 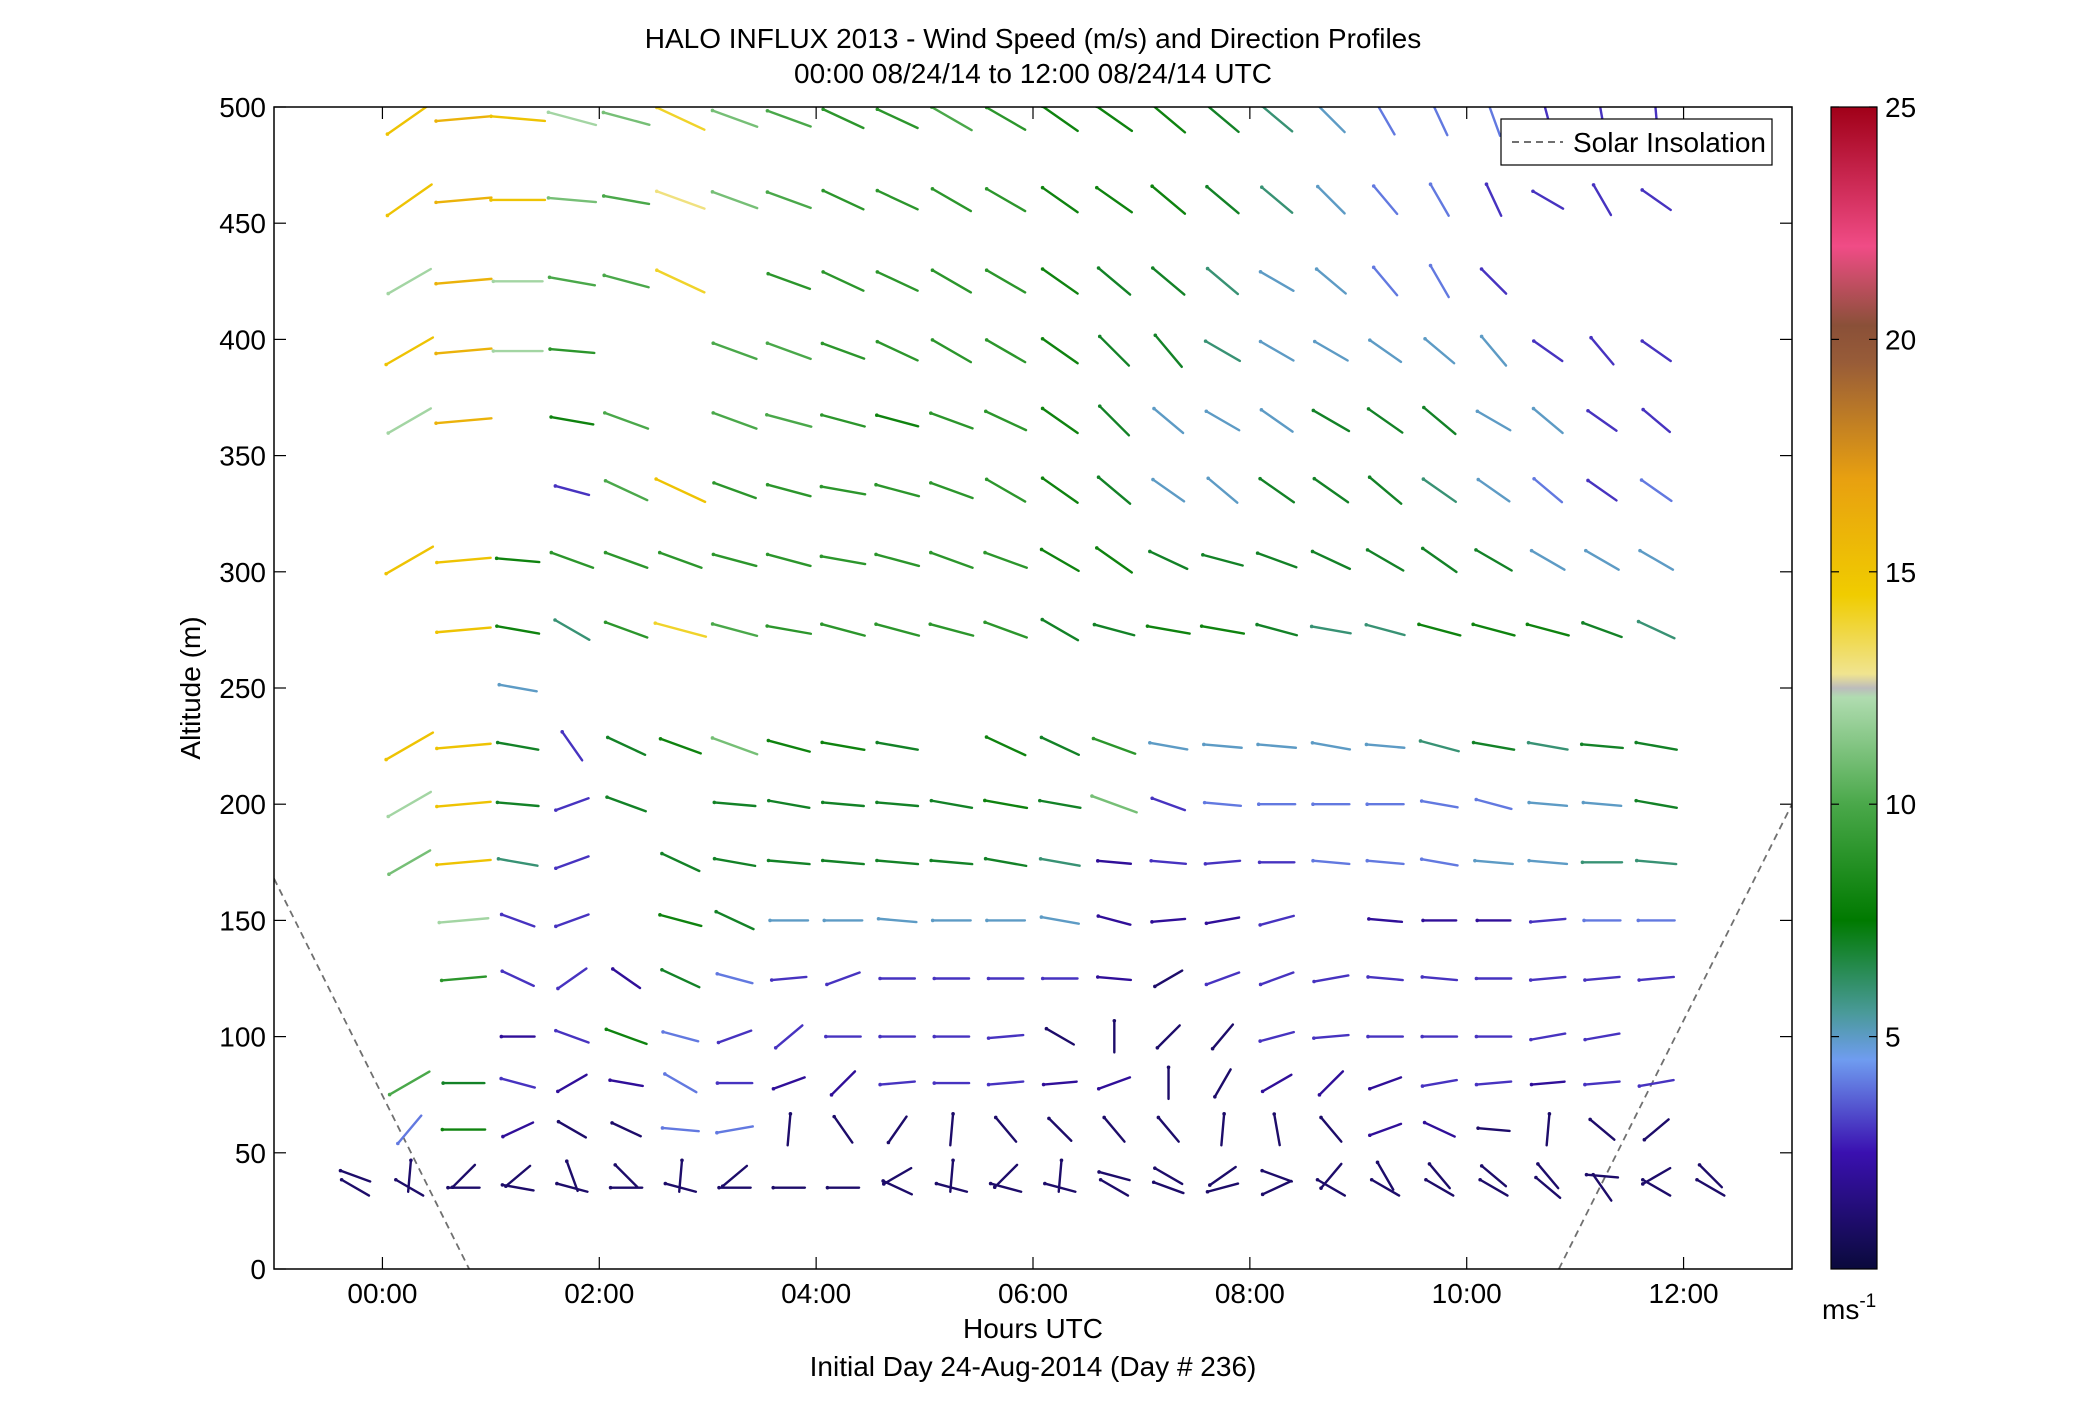 I want to click on colorbar-tick-label: 5, so click(x=1893, y=1037).